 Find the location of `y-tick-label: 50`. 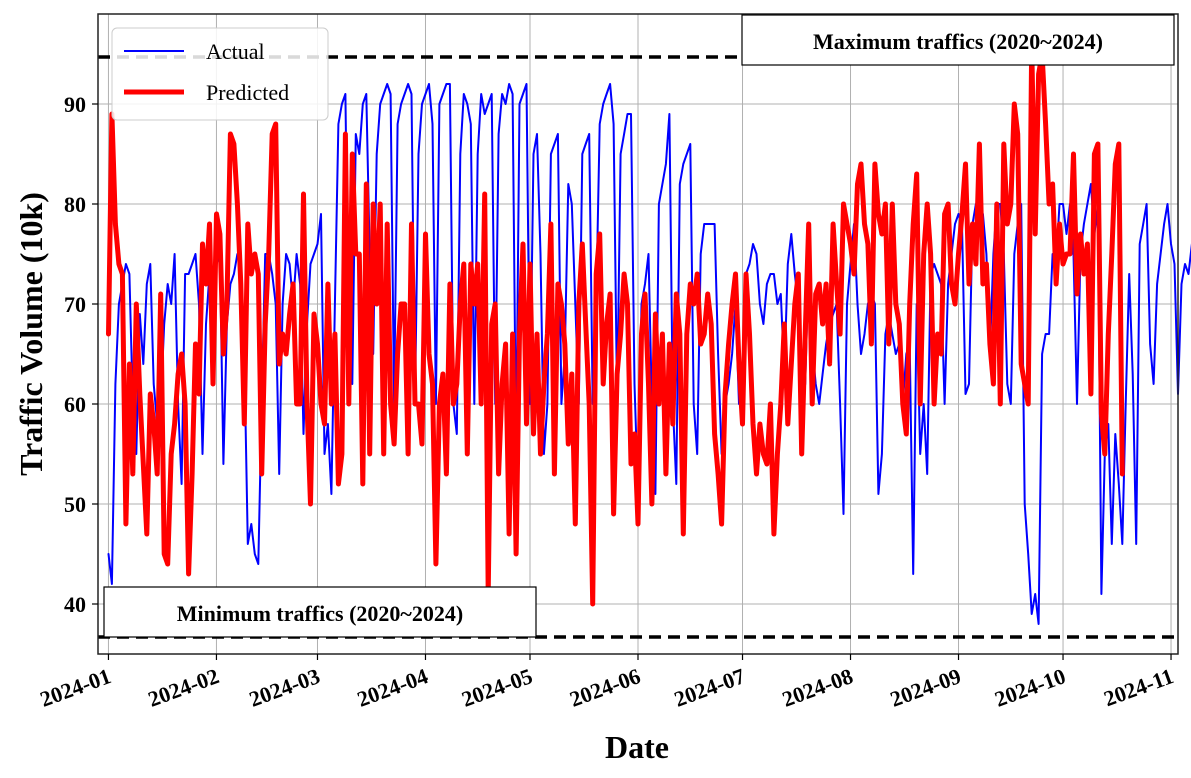

y-tick-label: 50 is located at coordinates (75, 504).